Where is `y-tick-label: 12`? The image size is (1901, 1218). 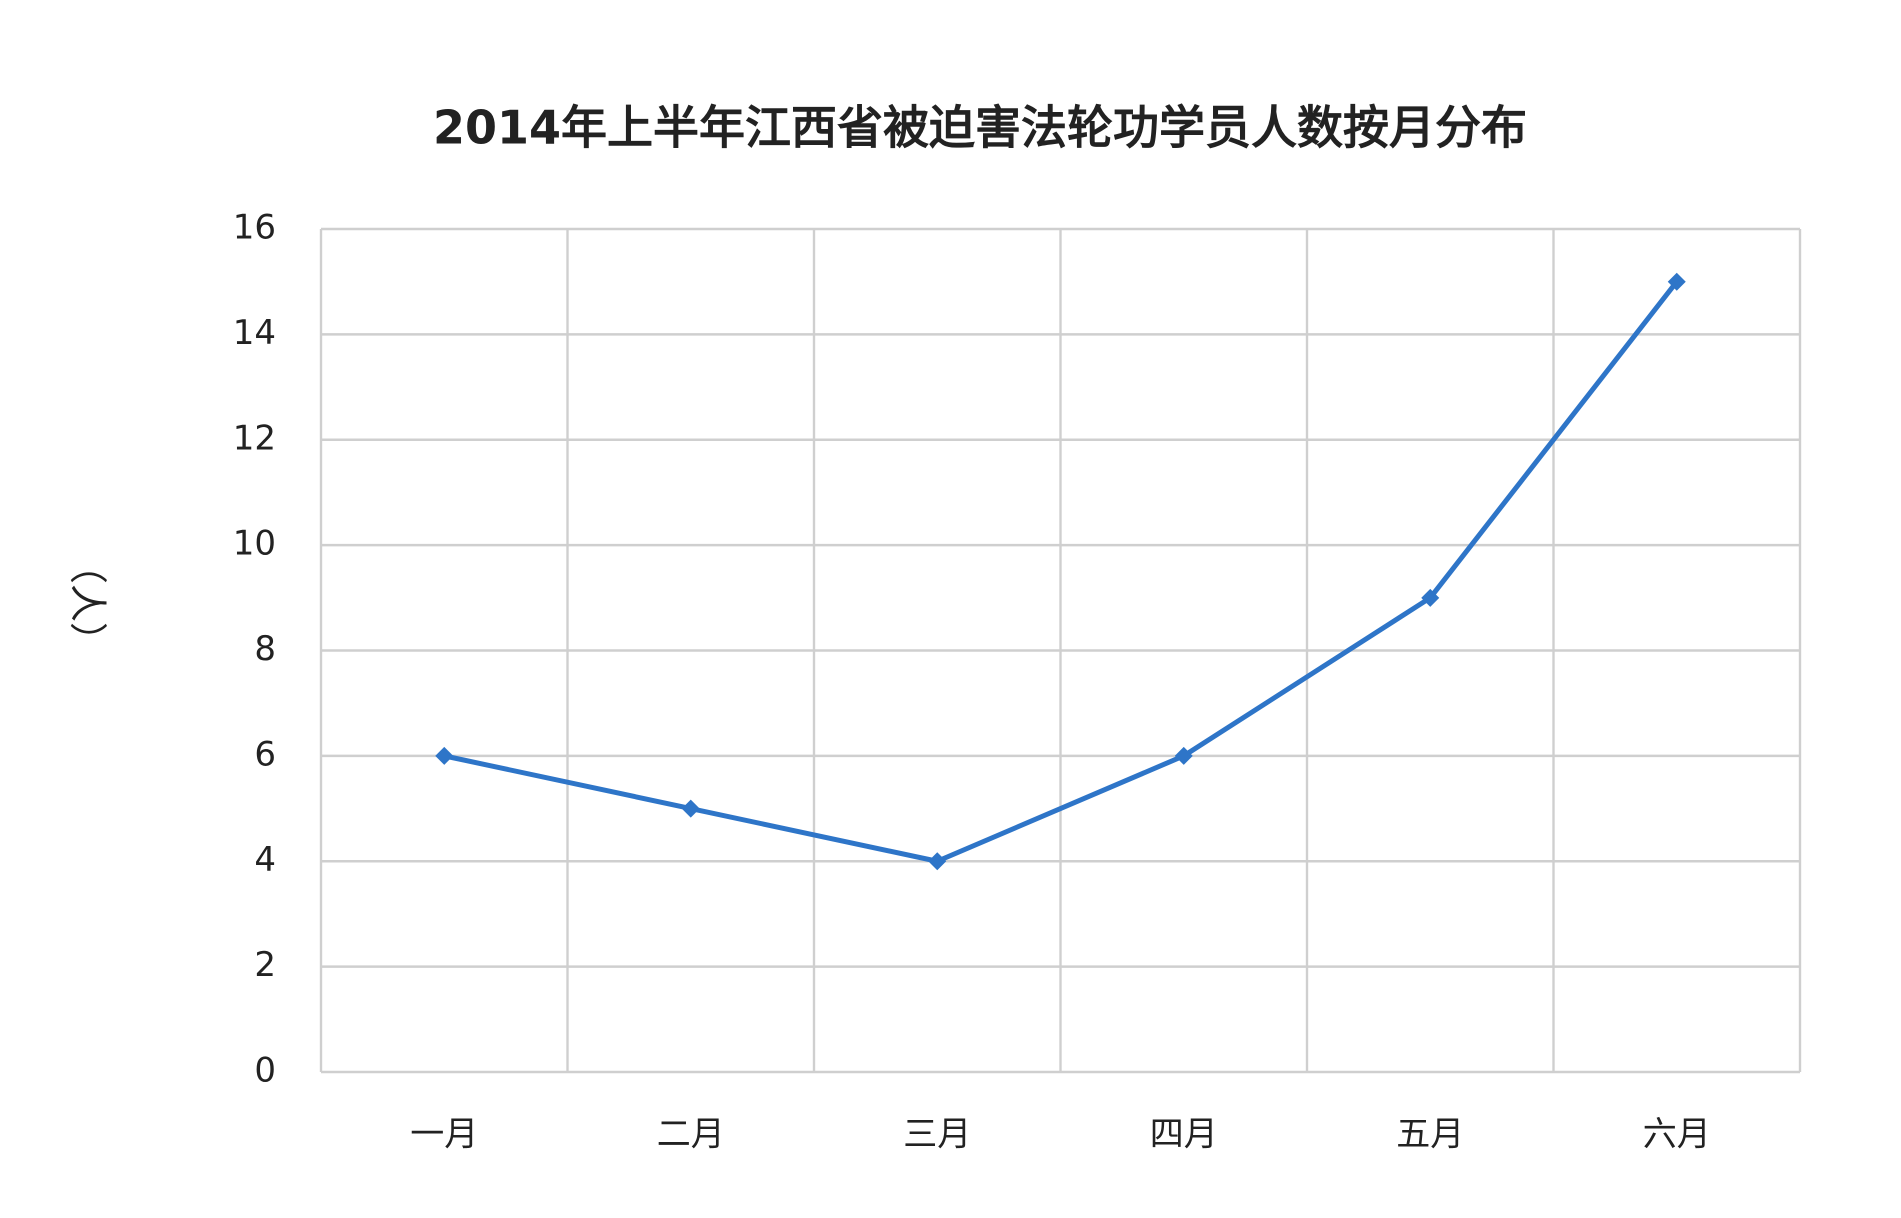 y-tick-label: 12 is located at coordinates (254, 438).